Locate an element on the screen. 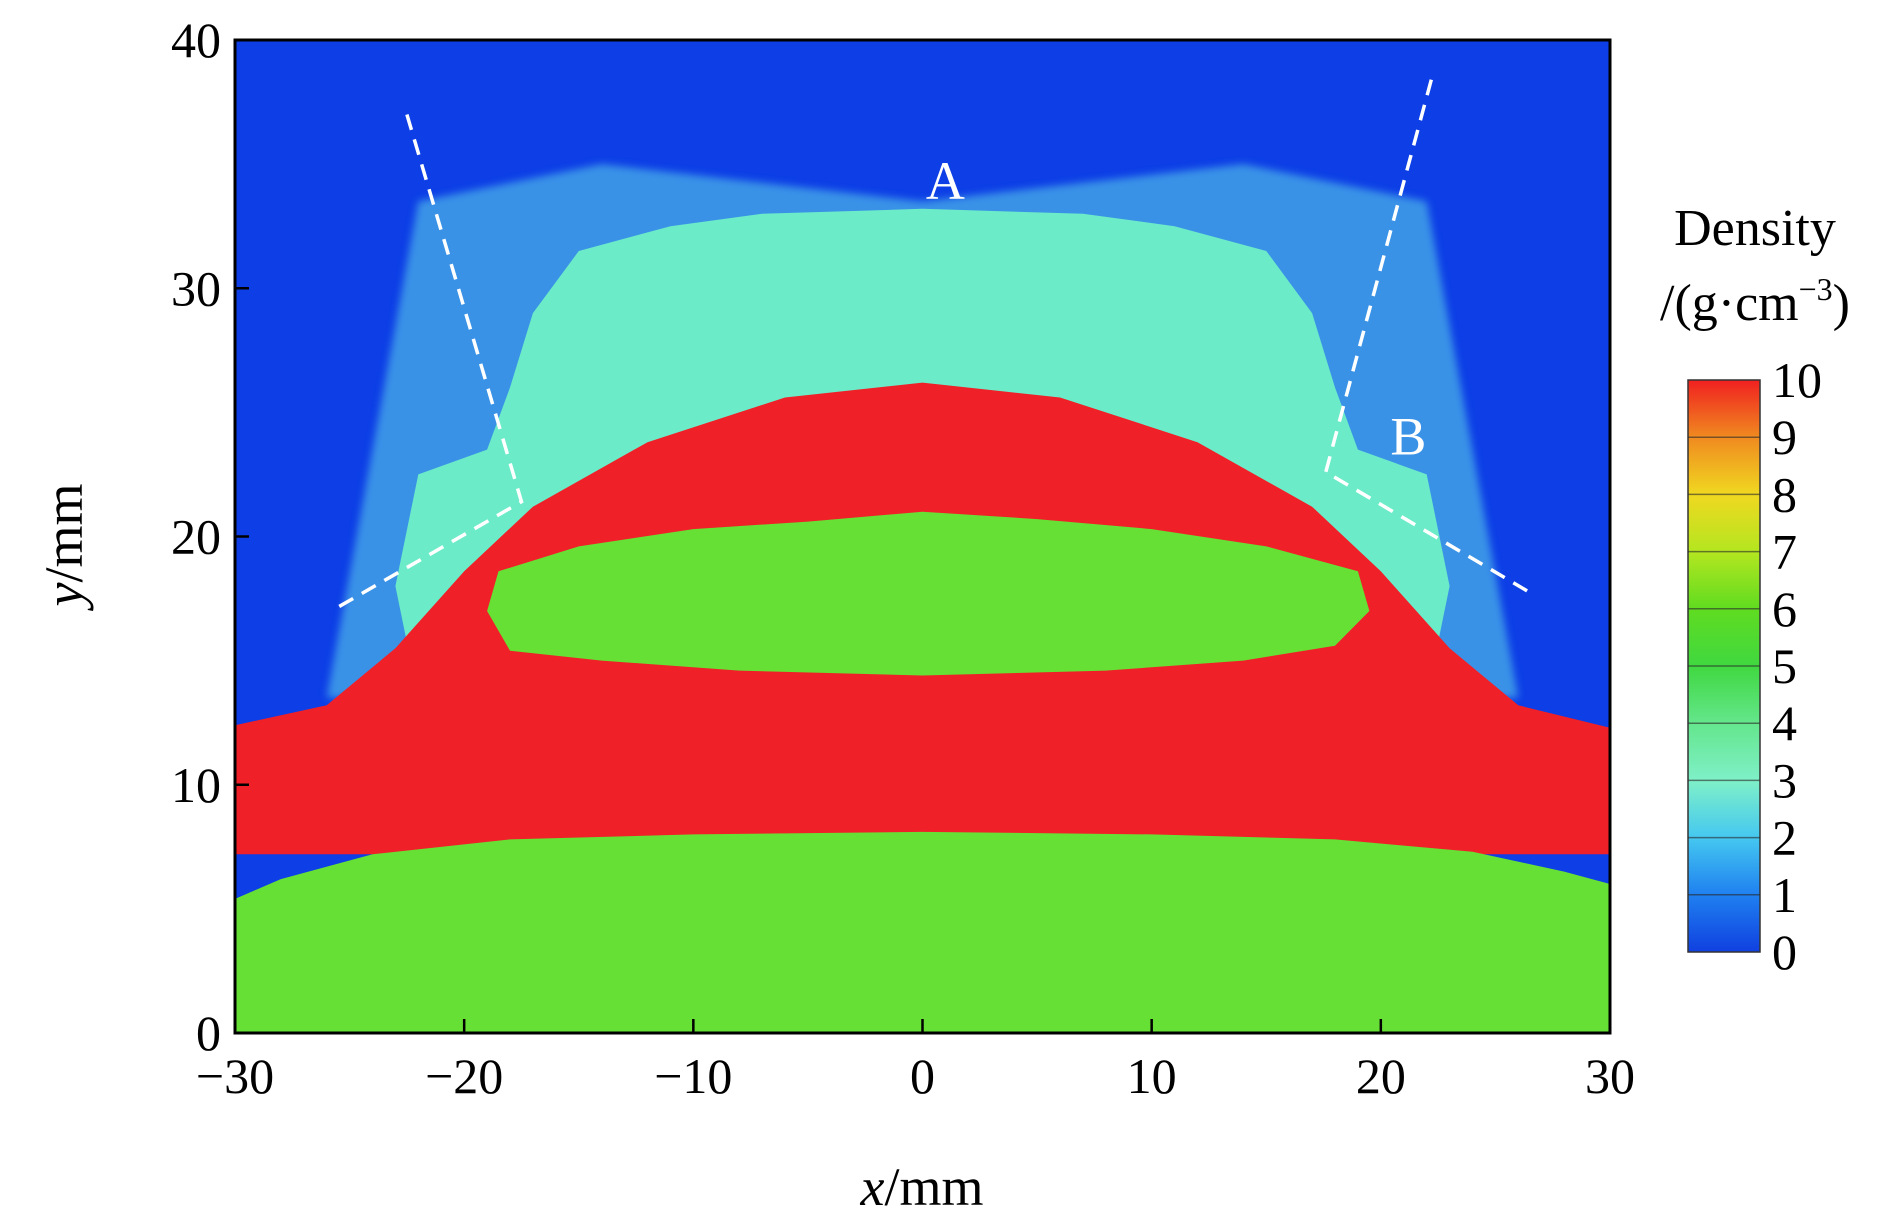 This screenshot has height=1231, width=1890. y-tick-label: 10 is located at coordinates (196, 785).